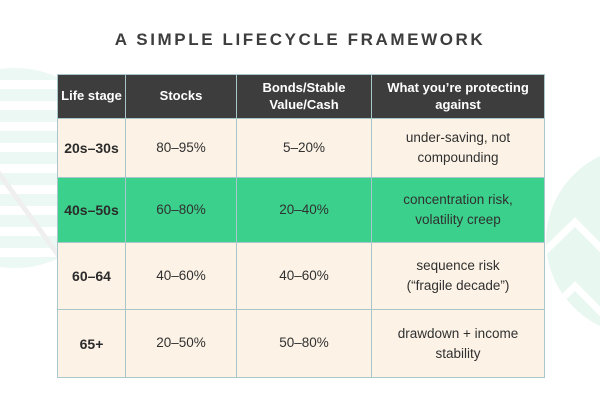  Describe the element at coordinates (91, 148) in the screenshot. I see `cell-life-stage: 20s–30s` at that location.